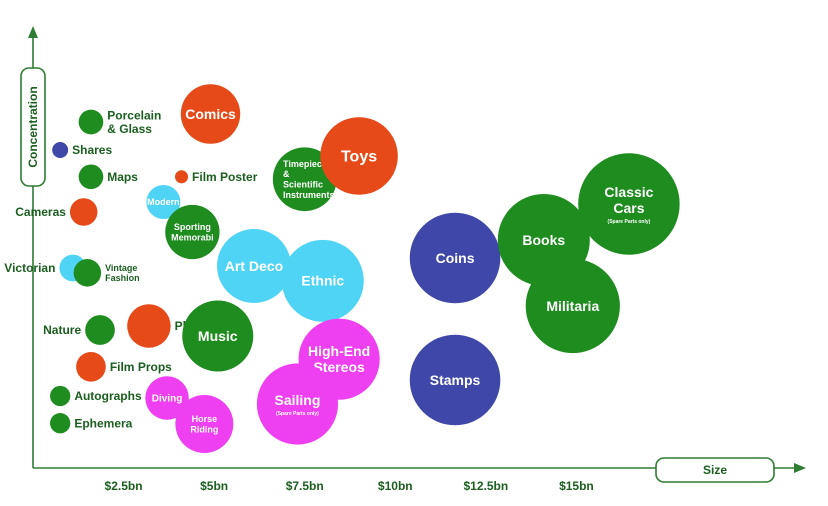  Describe the element at coordinates (103, 423) in the screenshot. I see `bubble-label: Ephemera` at that location.